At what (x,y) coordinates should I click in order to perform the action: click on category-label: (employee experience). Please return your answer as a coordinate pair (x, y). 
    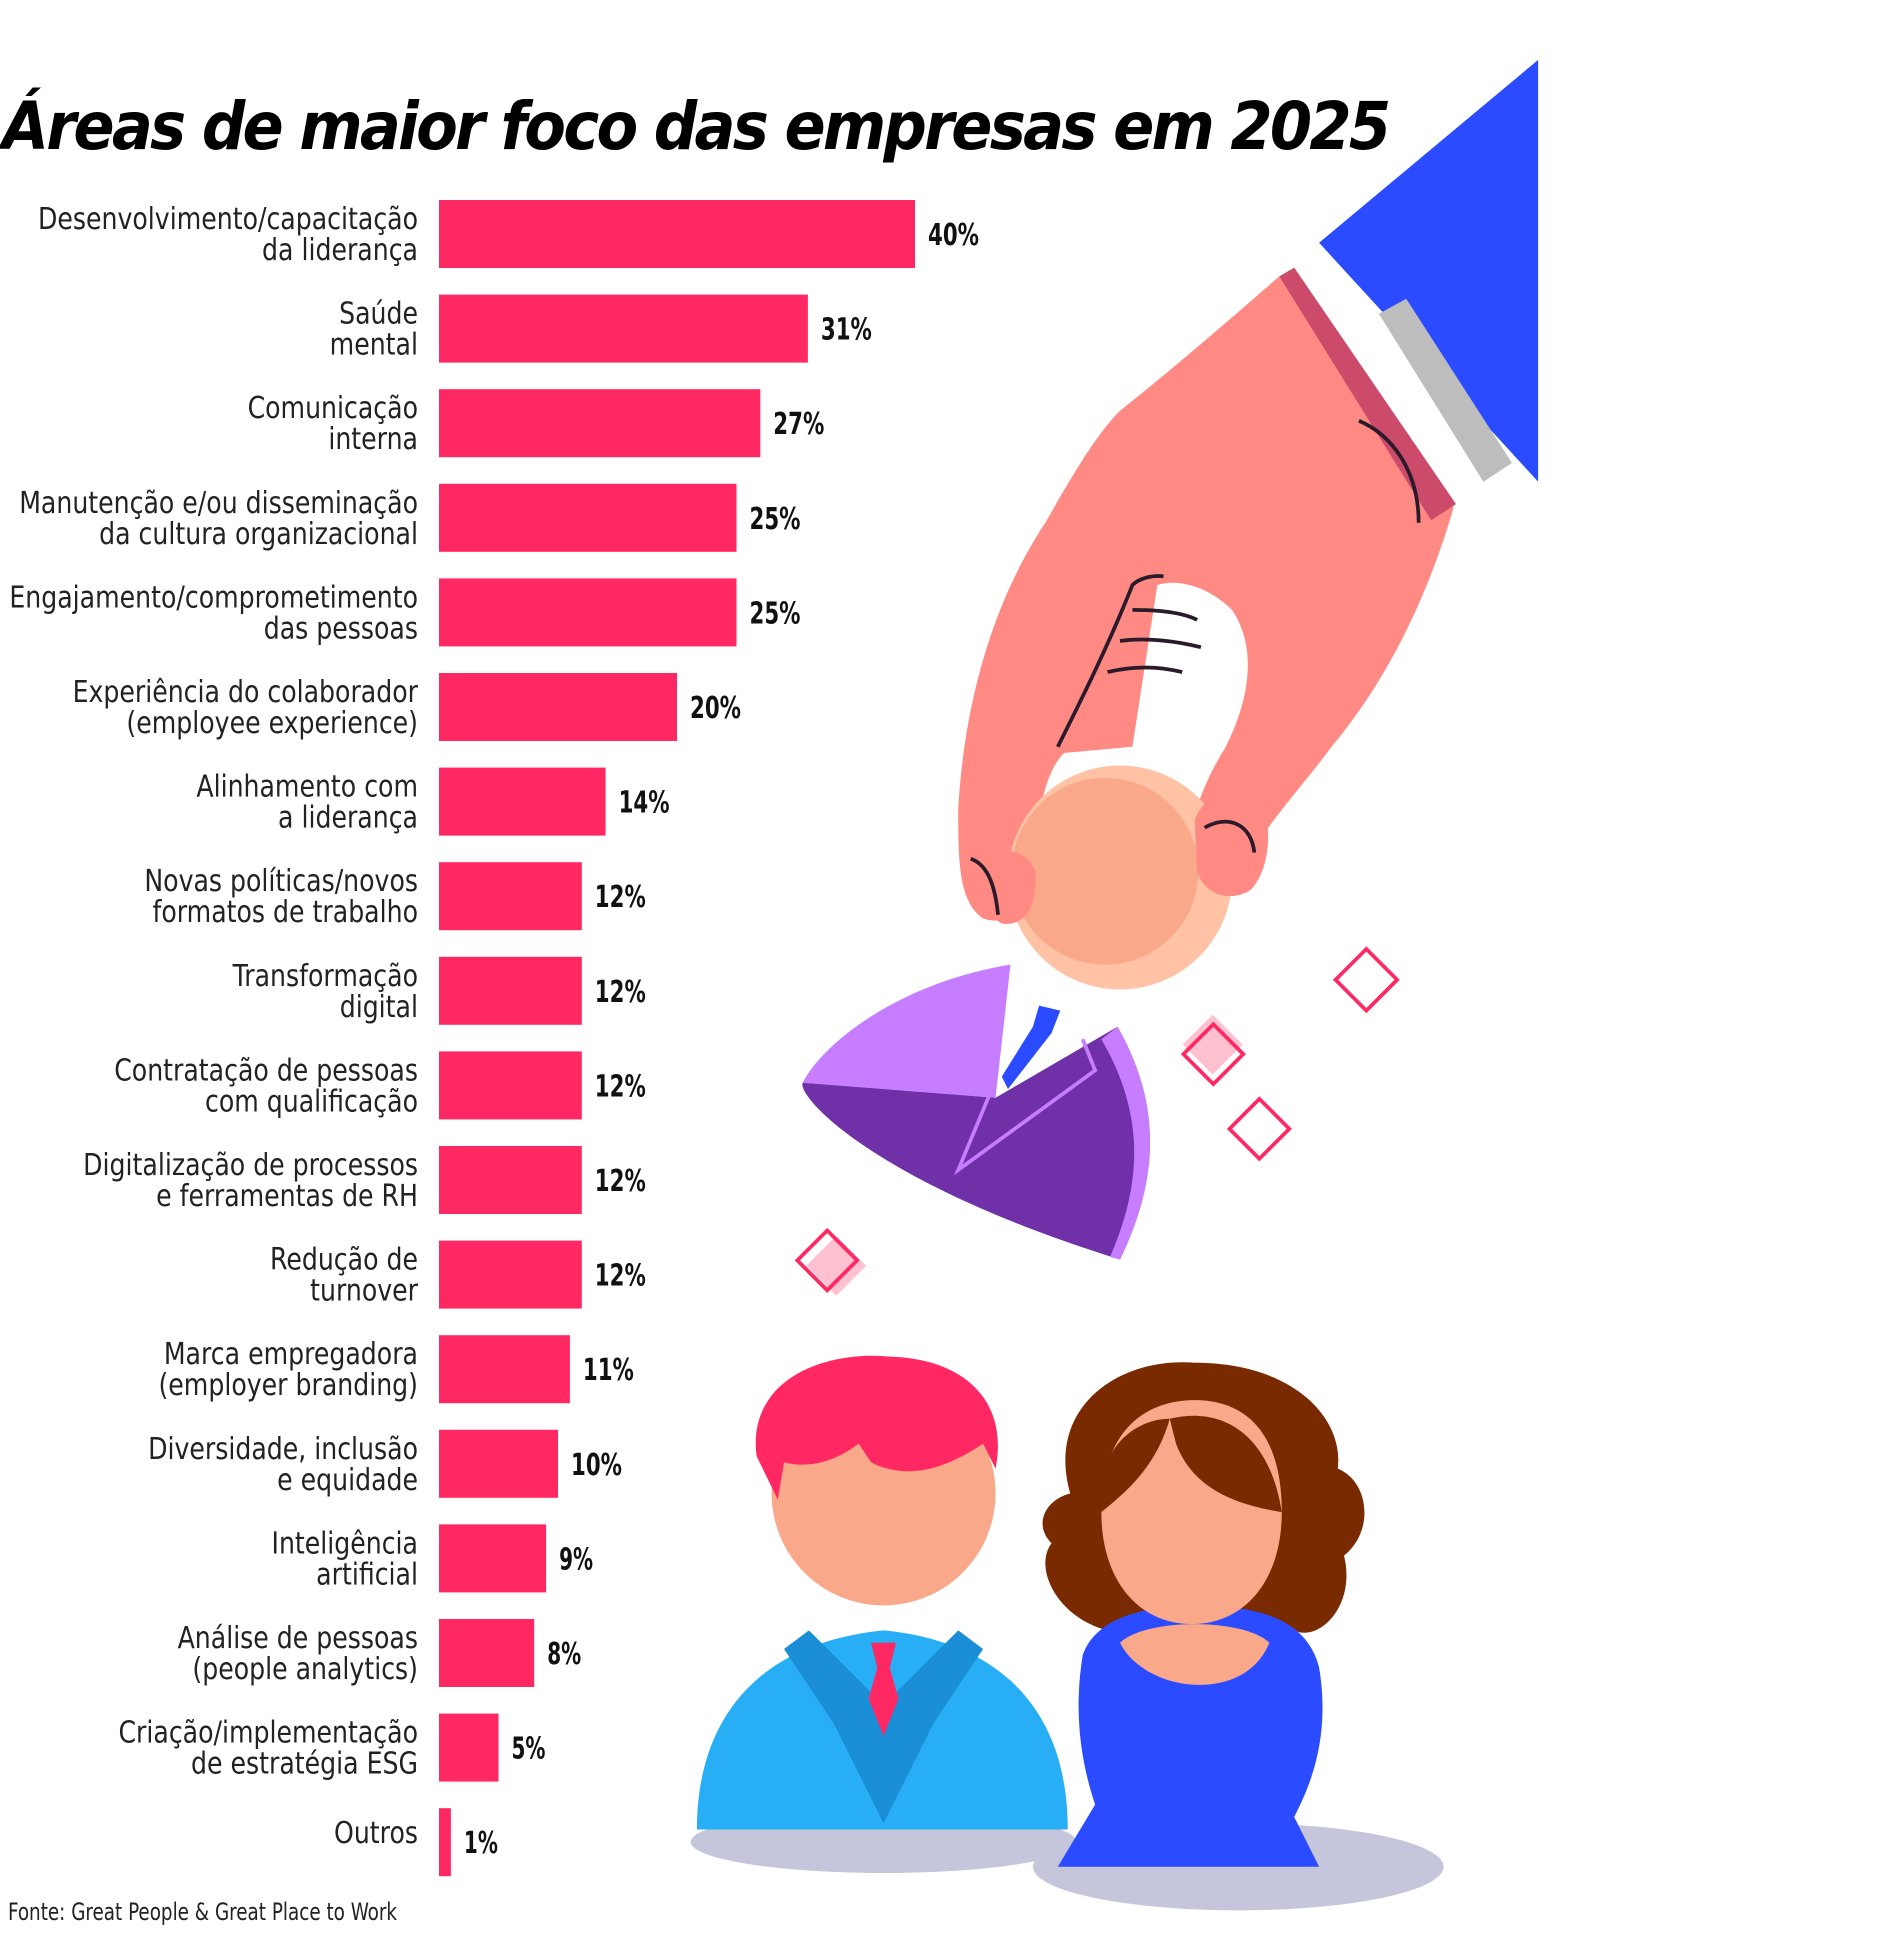
    Looking at the image, I should click on (272, 723).